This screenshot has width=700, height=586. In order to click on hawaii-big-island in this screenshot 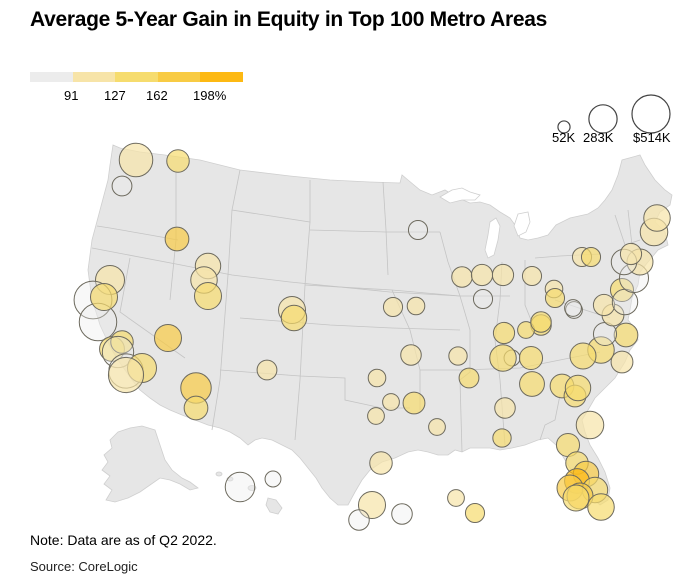, I will do `click(274, 506)`.